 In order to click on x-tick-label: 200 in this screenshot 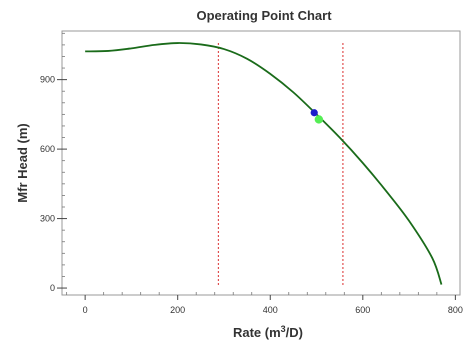, I will do `click(177, 310)`.